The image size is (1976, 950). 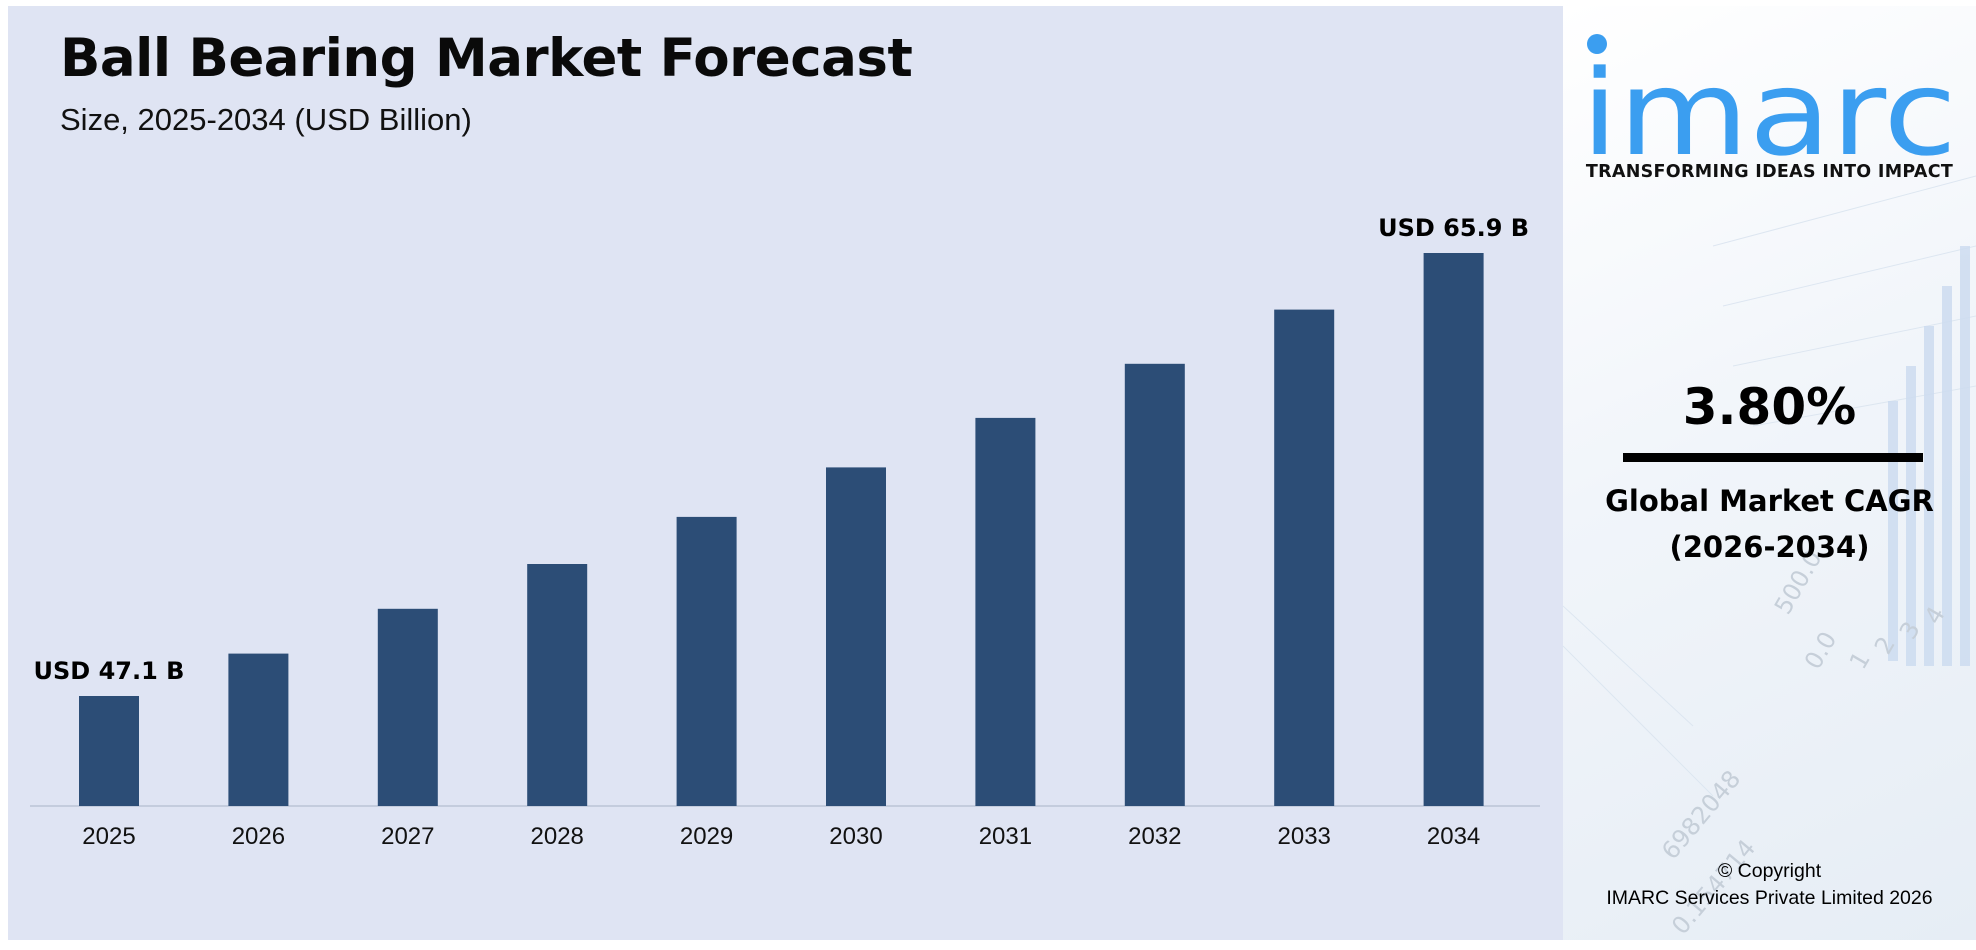 I want to click on chart-subtitle: Size, 2025-2034 (USD Billion), so click(x=266, y=119).